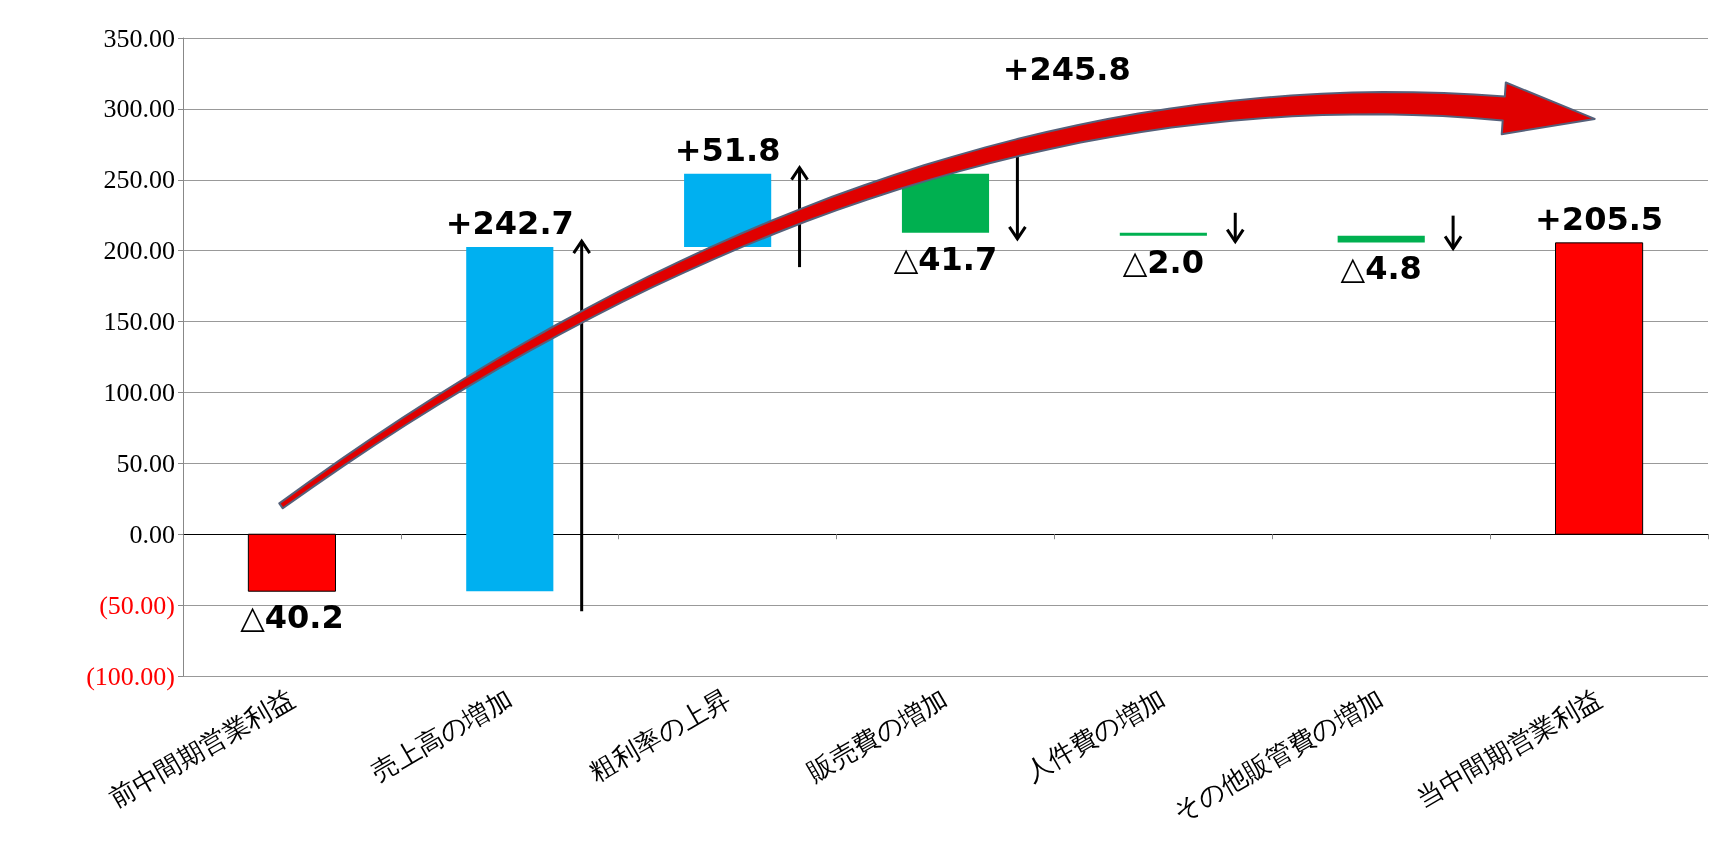 Image resolution: width=1731 pixels, height=864 pixels. I want to click on y-tick-label: 150.00, so click(139, 322).